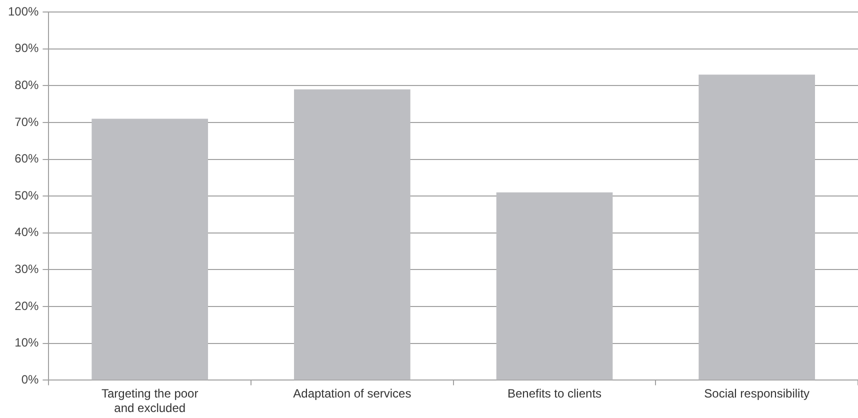 Image resolution: width=858 pixels, height=418 pixels. I want to click on y-tick-label: 10%, so click(27, 343).